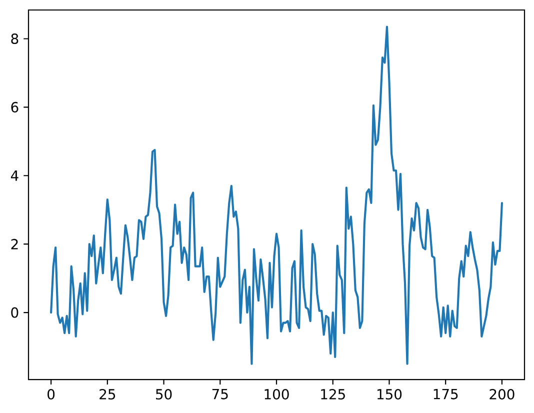  What do you see at coordinates (14, 244) in the screenshot?
I see `y-tick-label: 2` at bounding box center [14, 244].